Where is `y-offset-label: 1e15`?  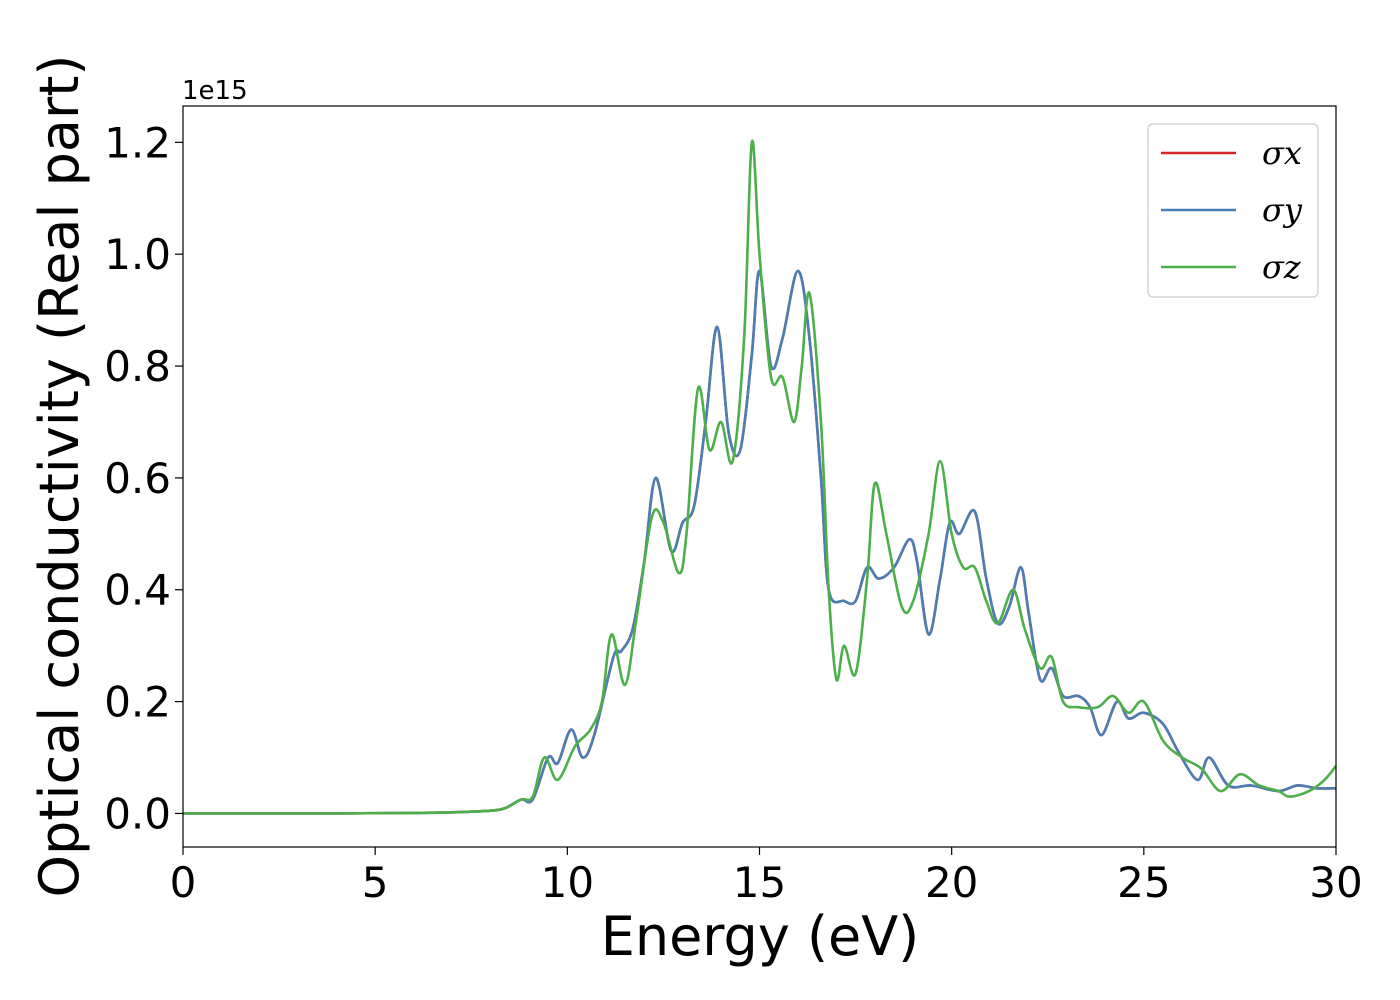 y-offset-label: 1e15 is located at coordinates (215, 91).